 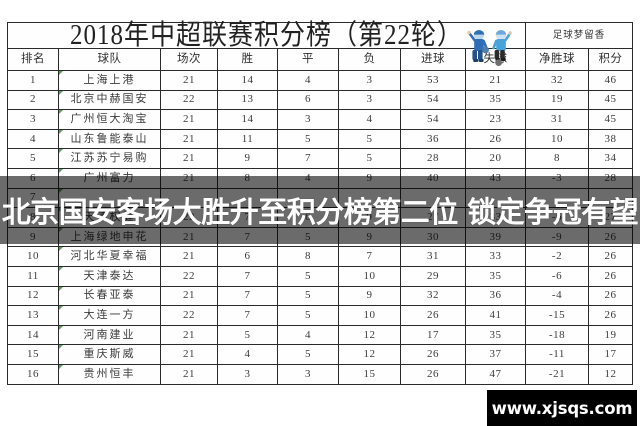 I want to click on cell-gd: -2, so click(x=557, y=256).